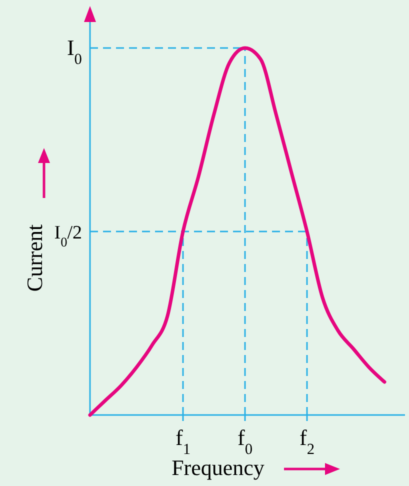 The width and height of the screenshot is (409, 486). What do you see at coordinates (183, 441) in the screenshot?
I see `x-tick-label: f$_{1}$` at bounding box center [183, 441].